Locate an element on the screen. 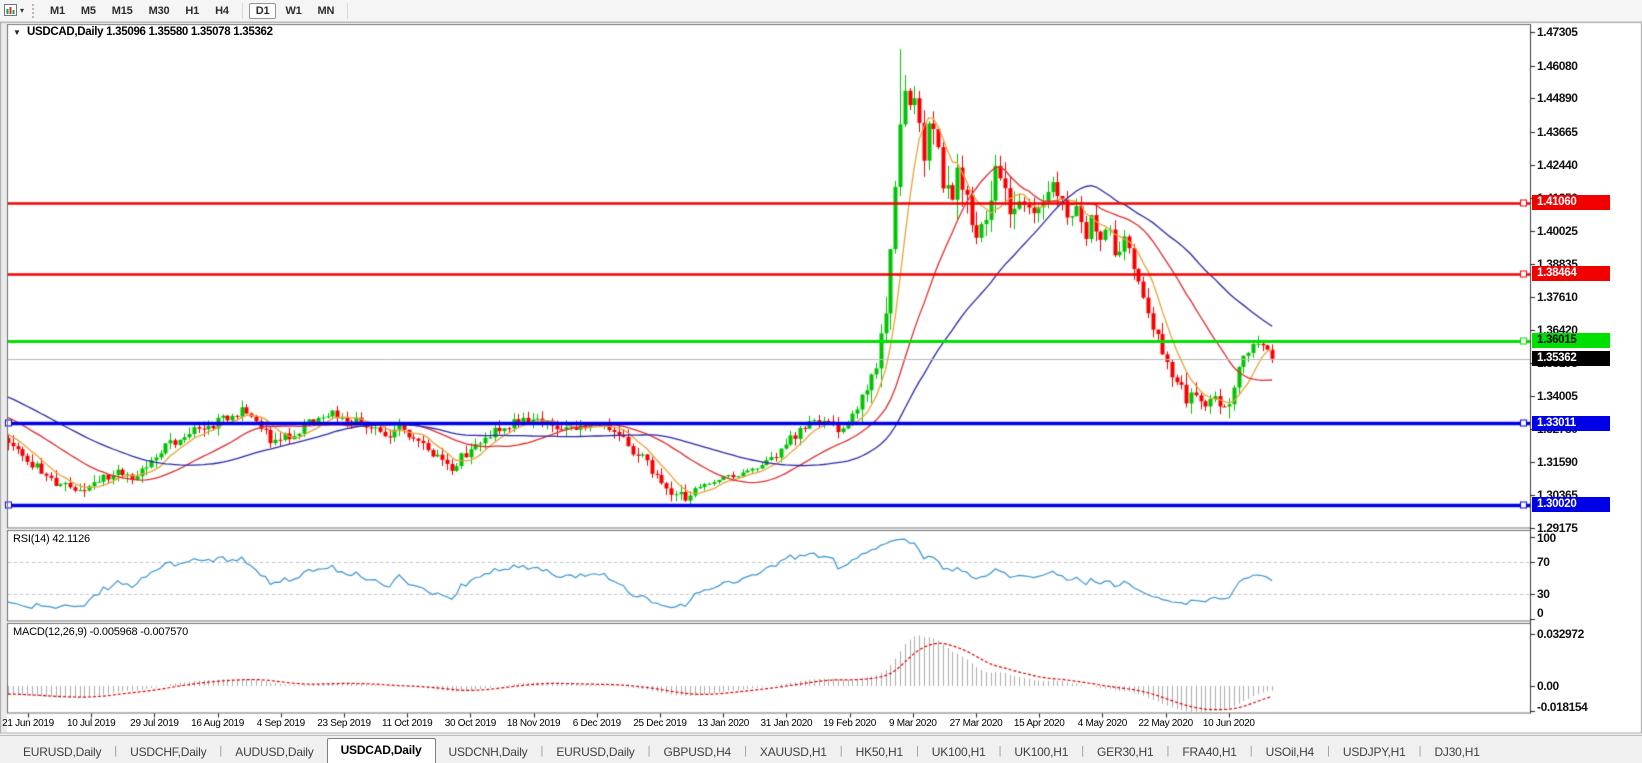  date-axis-label: 6 Dec 2019 is located at coordinates (596, 723).